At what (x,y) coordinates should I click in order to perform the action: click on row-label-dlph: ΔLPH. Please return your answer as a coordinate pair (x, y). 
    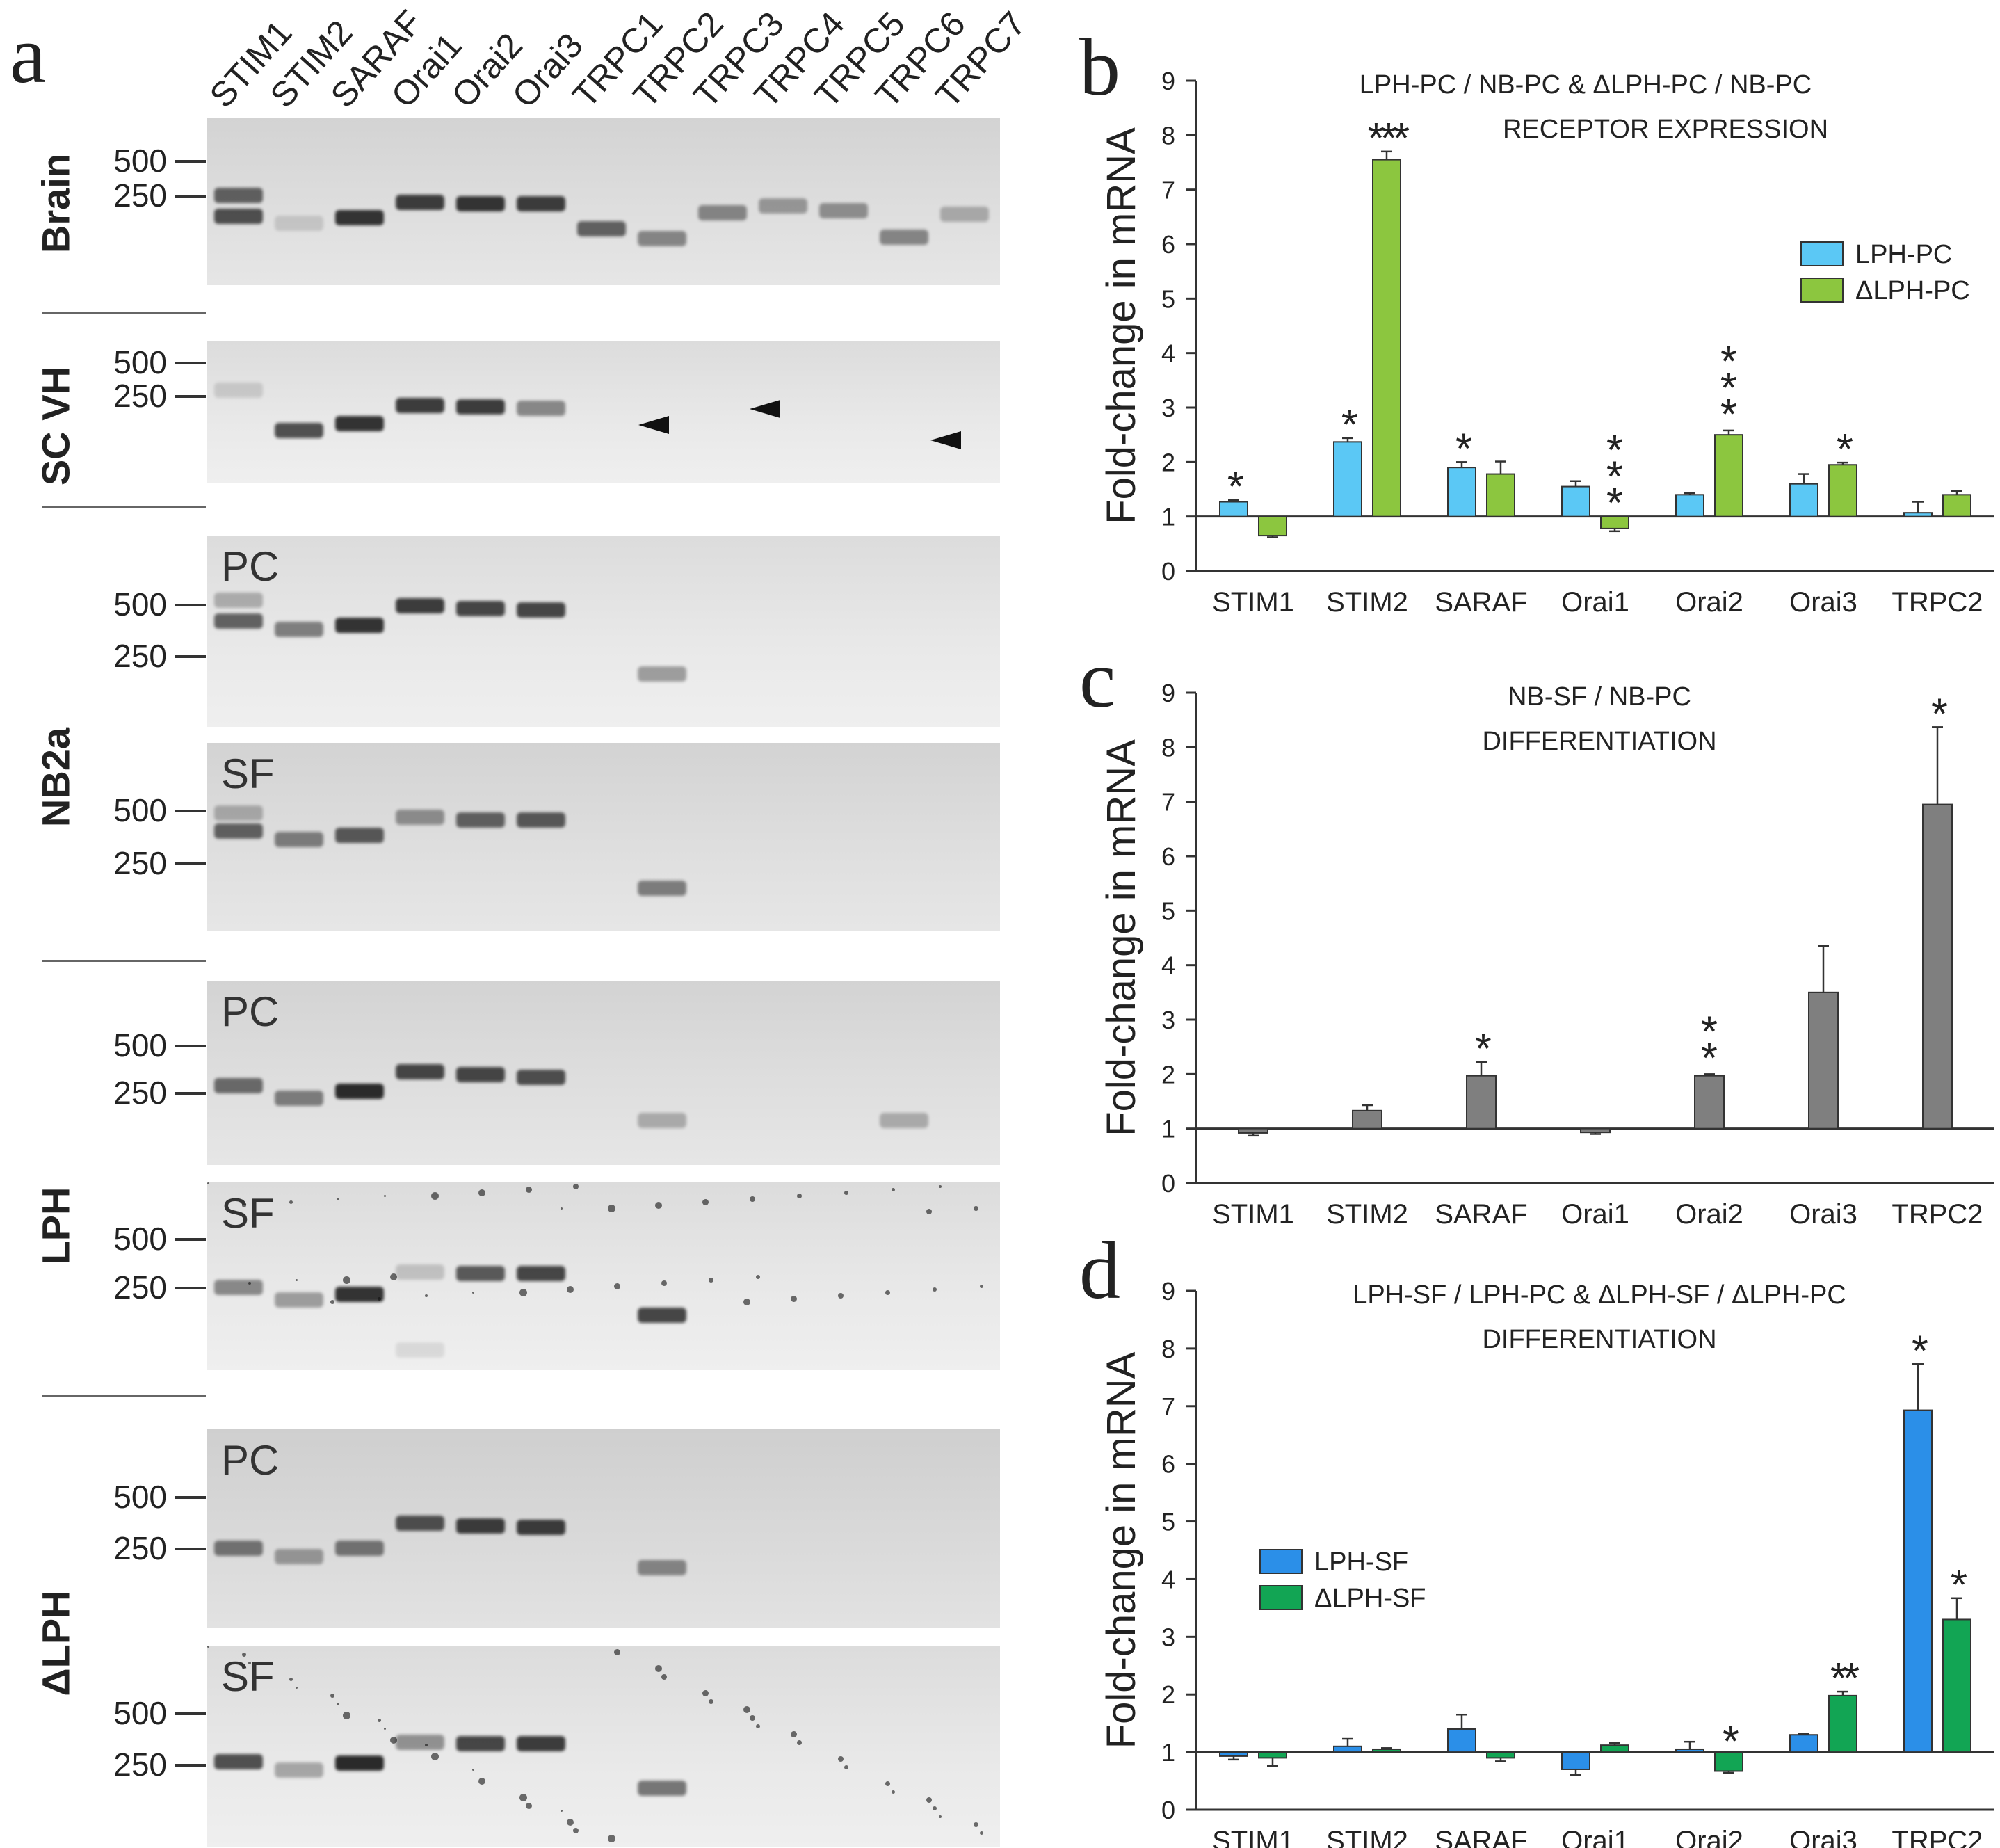
    Looking at the image, I should click on (55, 1643).